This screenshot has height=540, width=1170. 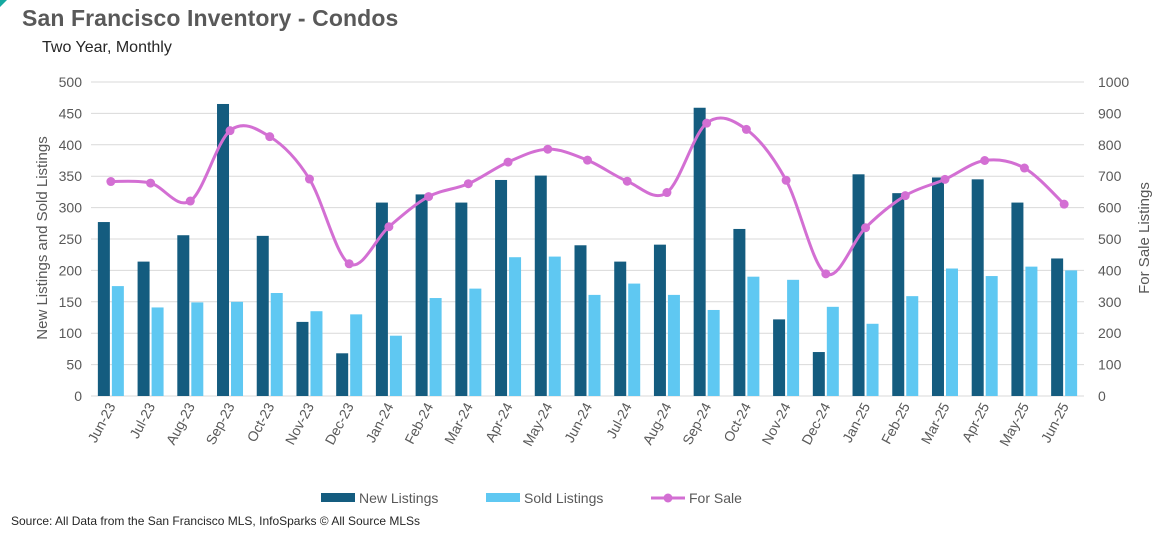 I want to click on left-tick-label: 500, so click(x=71, y=82).